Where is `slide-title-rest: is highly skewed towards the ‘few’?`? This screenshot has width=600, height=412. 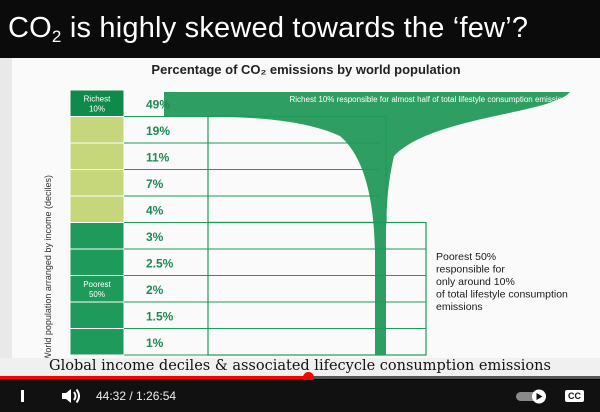
slide-title-rest: is highly skewed towards the ‘few’? is located at coordinates (295, 27).